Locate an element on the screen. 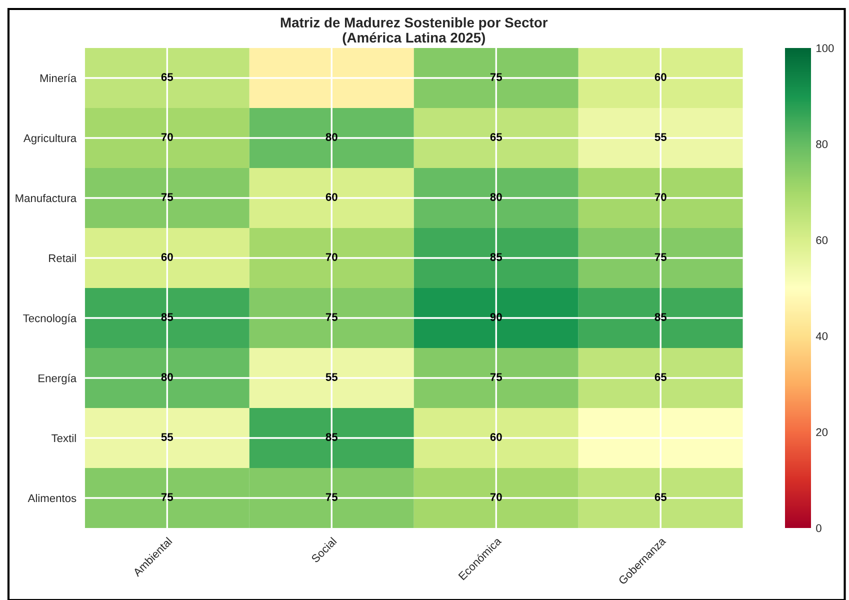  y-tick-label: Agricultura is located at coordinates (50, 139).